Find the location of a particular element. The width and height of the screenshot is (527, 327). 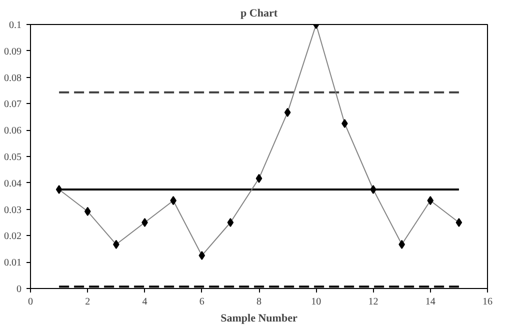

x-tick-label: 4 is located at coordinates (145, 302).